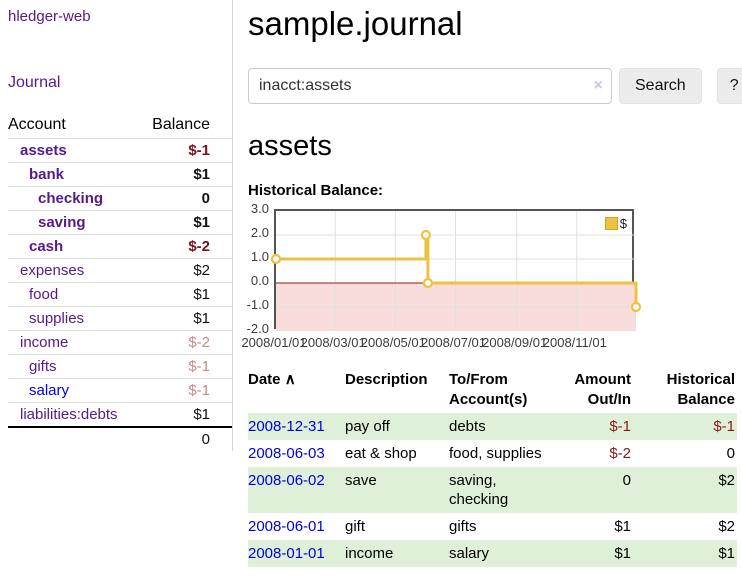 This screenshot has height=582, width=742. What do you see at coordinates (120, 150) in the screenshot?
I see `account-row: assets $-1` at bounding box center [120, 150].